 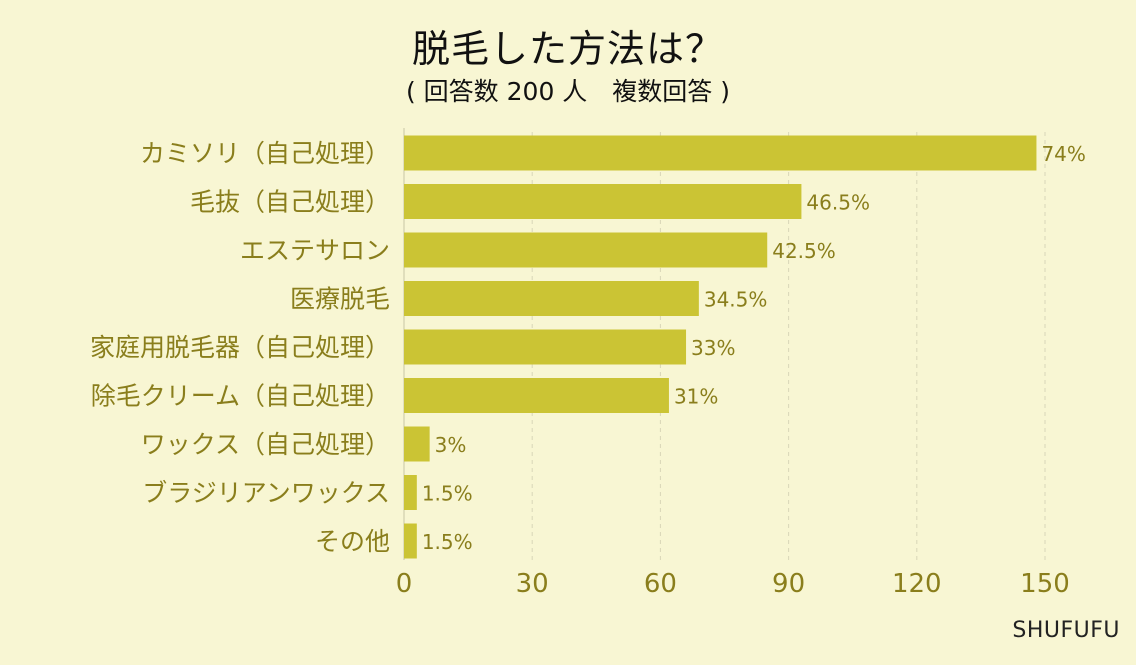 What do you see at coordinates (788, 584) in the screenshot?
I see `x-tick-label-90: 90` at bounding box center [788, 584].